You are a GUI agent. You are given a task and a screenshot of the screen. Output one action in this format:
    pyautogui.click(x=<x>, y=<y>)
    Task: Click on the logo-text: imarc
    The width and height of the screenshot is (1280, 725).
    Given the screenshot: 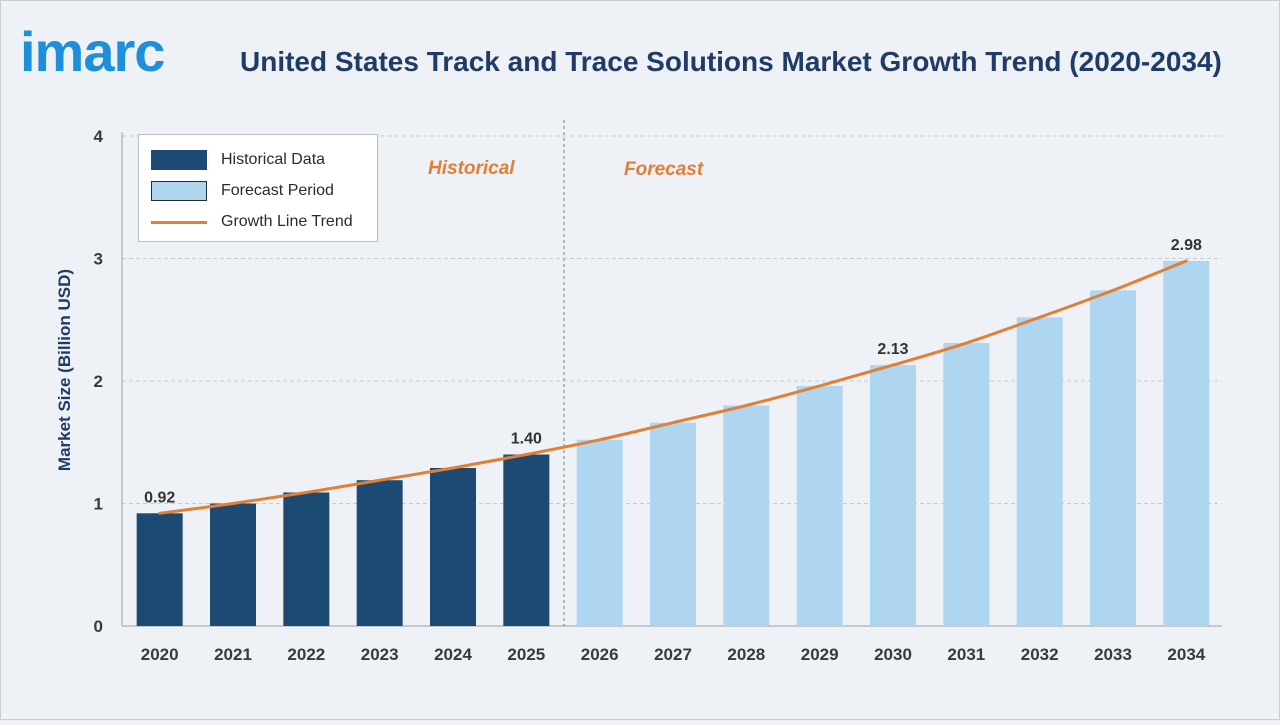 What is the action you would take?
    pyautogui.click(x=92, y=51)
    